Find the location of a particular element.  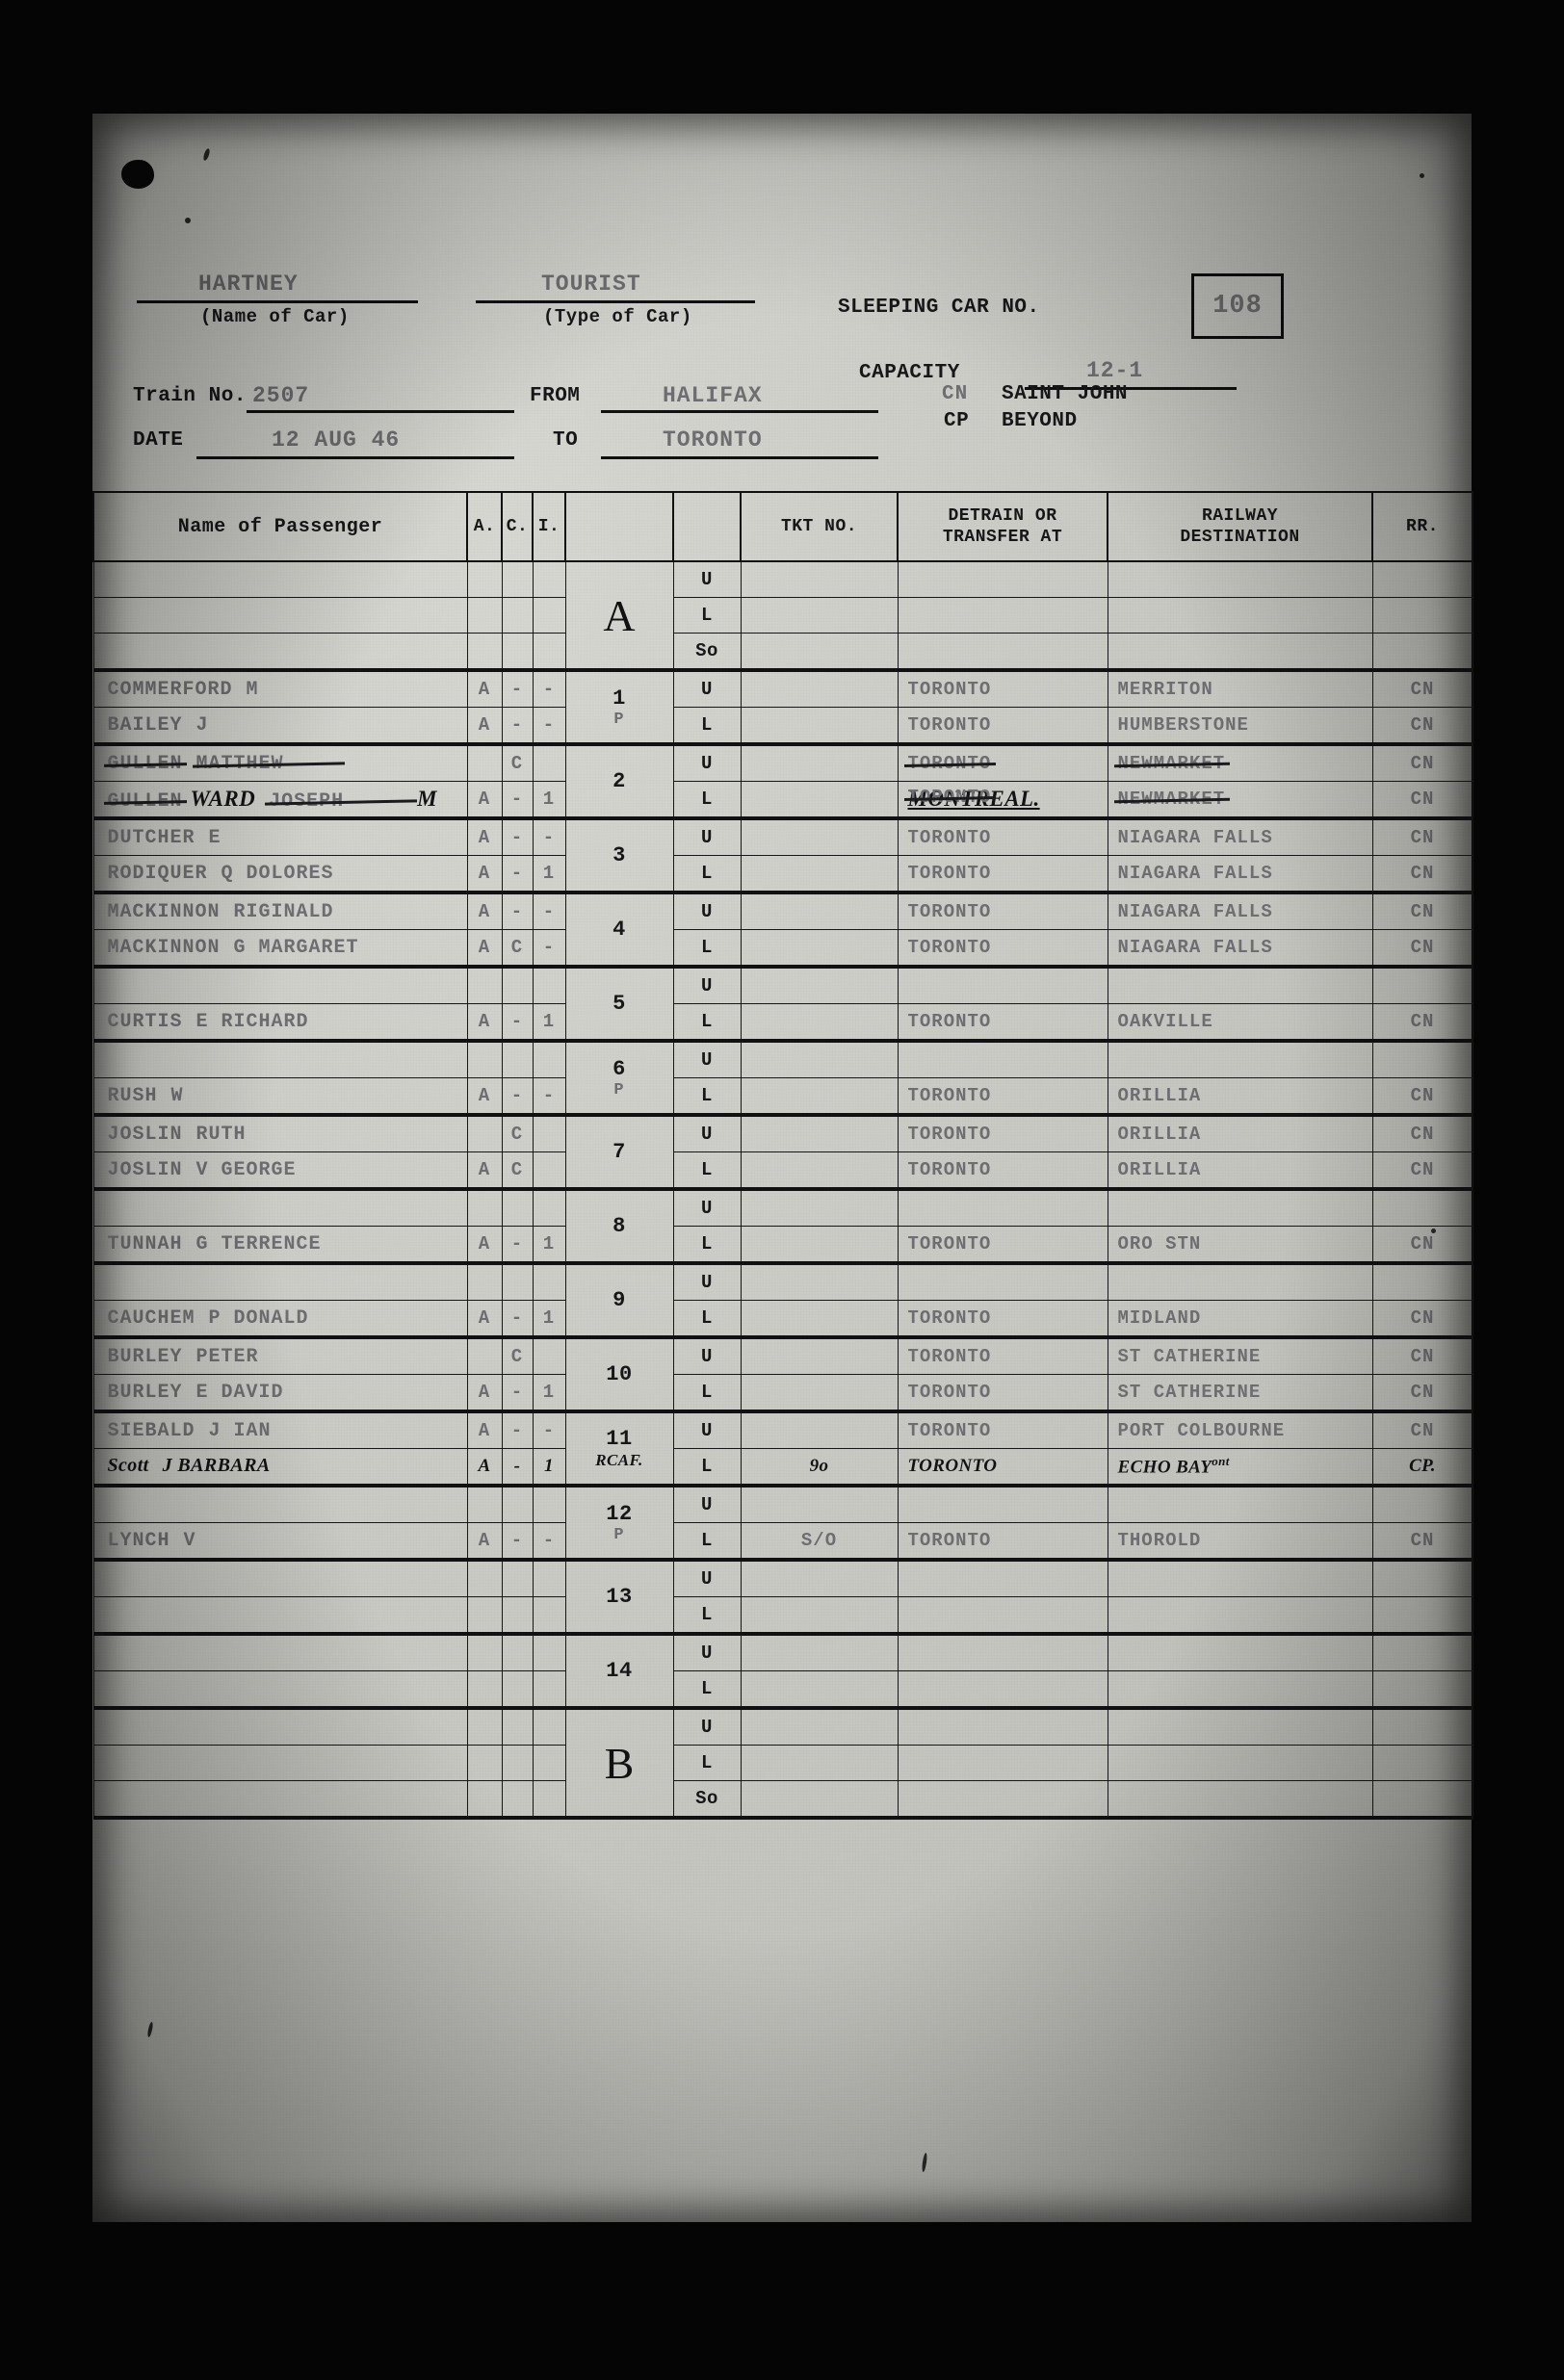

passenger-surname: JOSLIN is located at coordinates (145, 1170).